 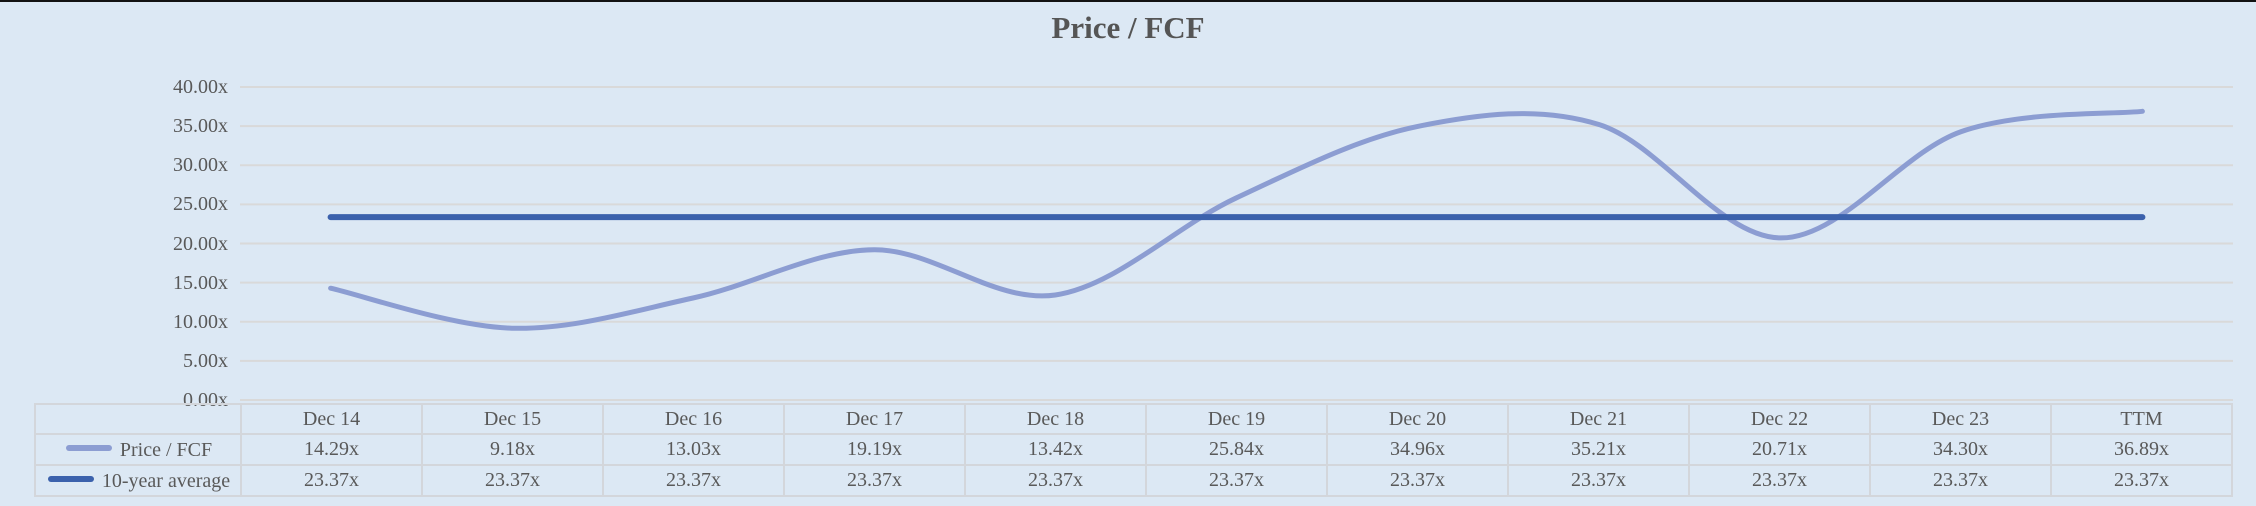 What do you see at coordinates (512, 419) in the screenshot?
I see `column-header: Dec 15` at bounding box center [512, 419].